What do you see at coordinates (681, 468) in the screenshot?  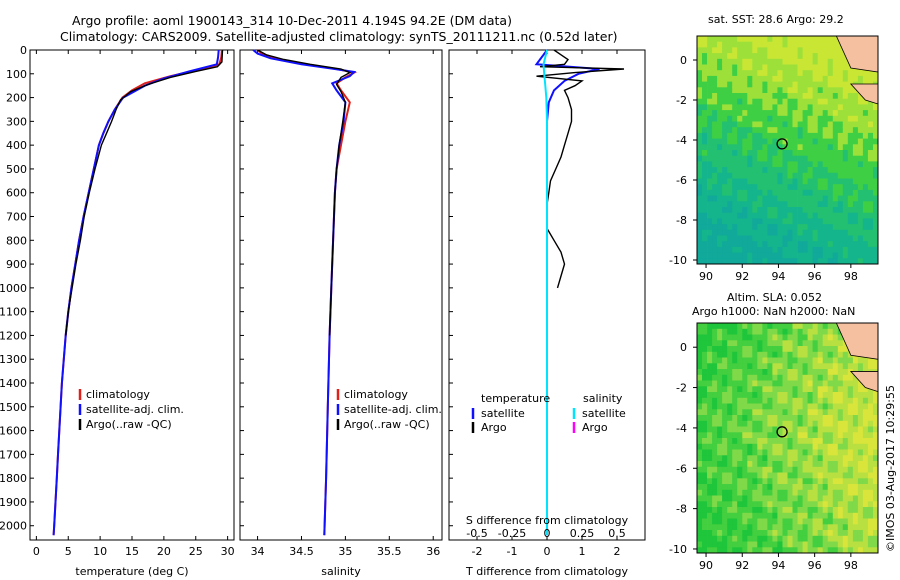 I see `map-y-tick-label: -6` at bounding box center [681, 468].